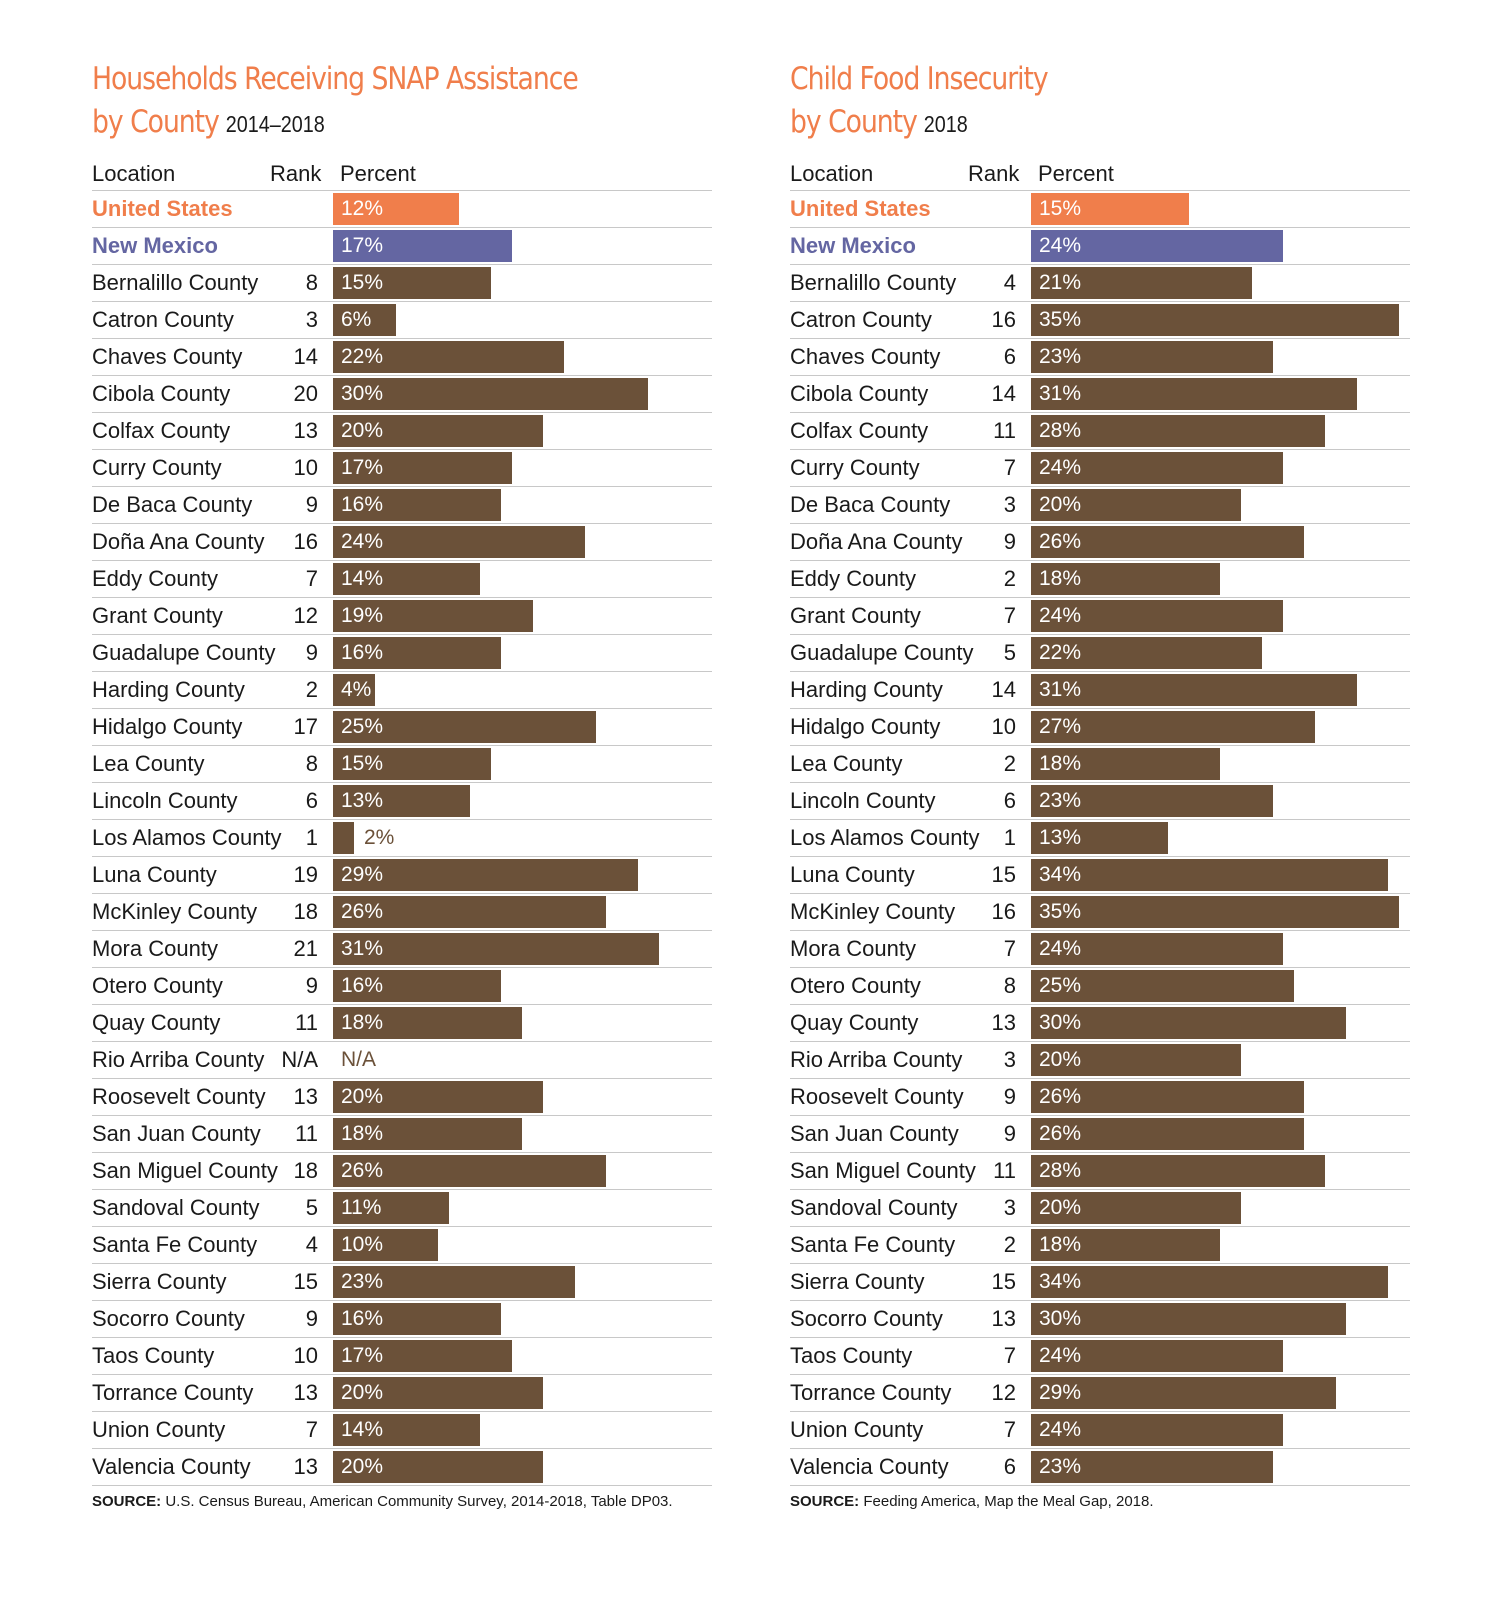 The image size is (1498, 1602). I want to click on percent-label: 14%, so click(362, 1429).